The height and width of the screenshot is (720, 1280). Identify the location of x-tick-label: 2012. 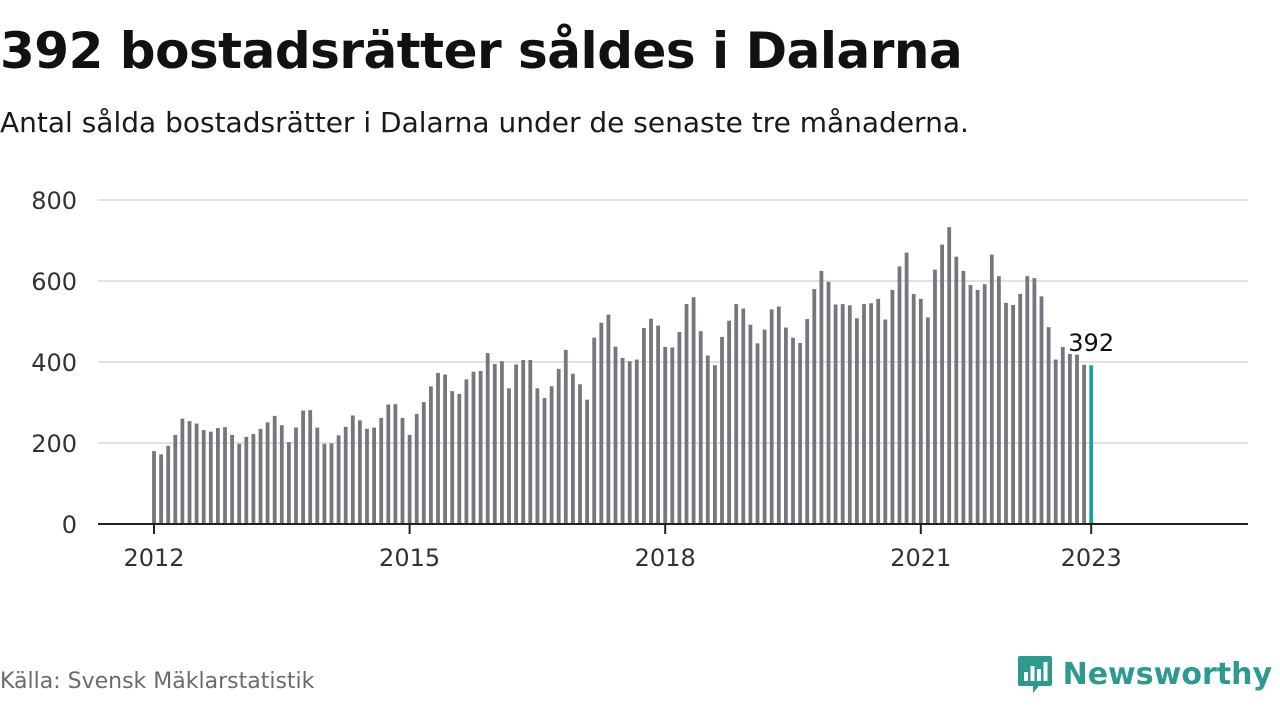
(153, 558).